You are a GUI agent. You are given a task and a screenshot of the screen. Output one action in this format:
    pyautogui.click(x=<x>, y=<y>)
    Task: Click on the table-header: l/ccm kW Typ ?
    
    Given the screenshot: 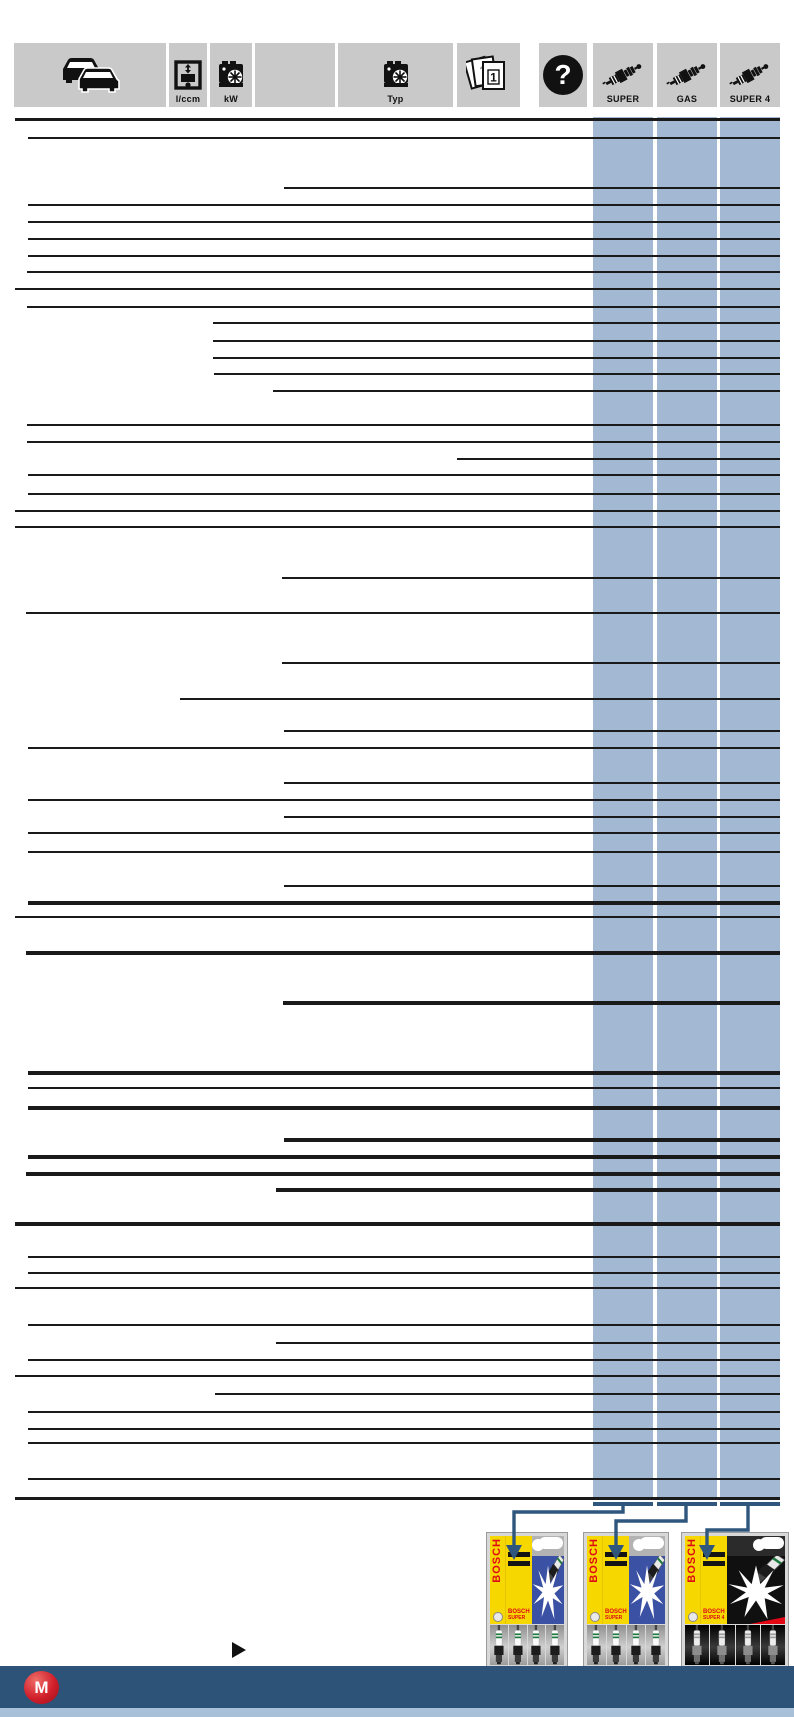 What is the action you would take?
    pyautogui.click(x=397, y=75)
    